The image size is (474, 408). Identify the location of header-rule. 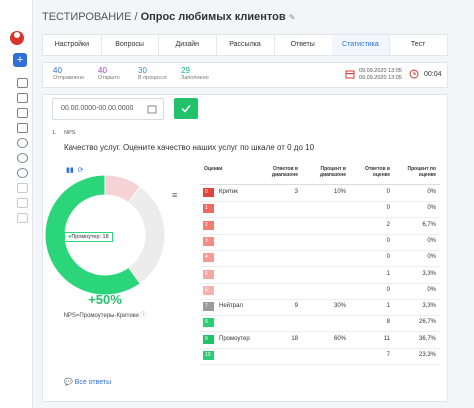
(320, 184).